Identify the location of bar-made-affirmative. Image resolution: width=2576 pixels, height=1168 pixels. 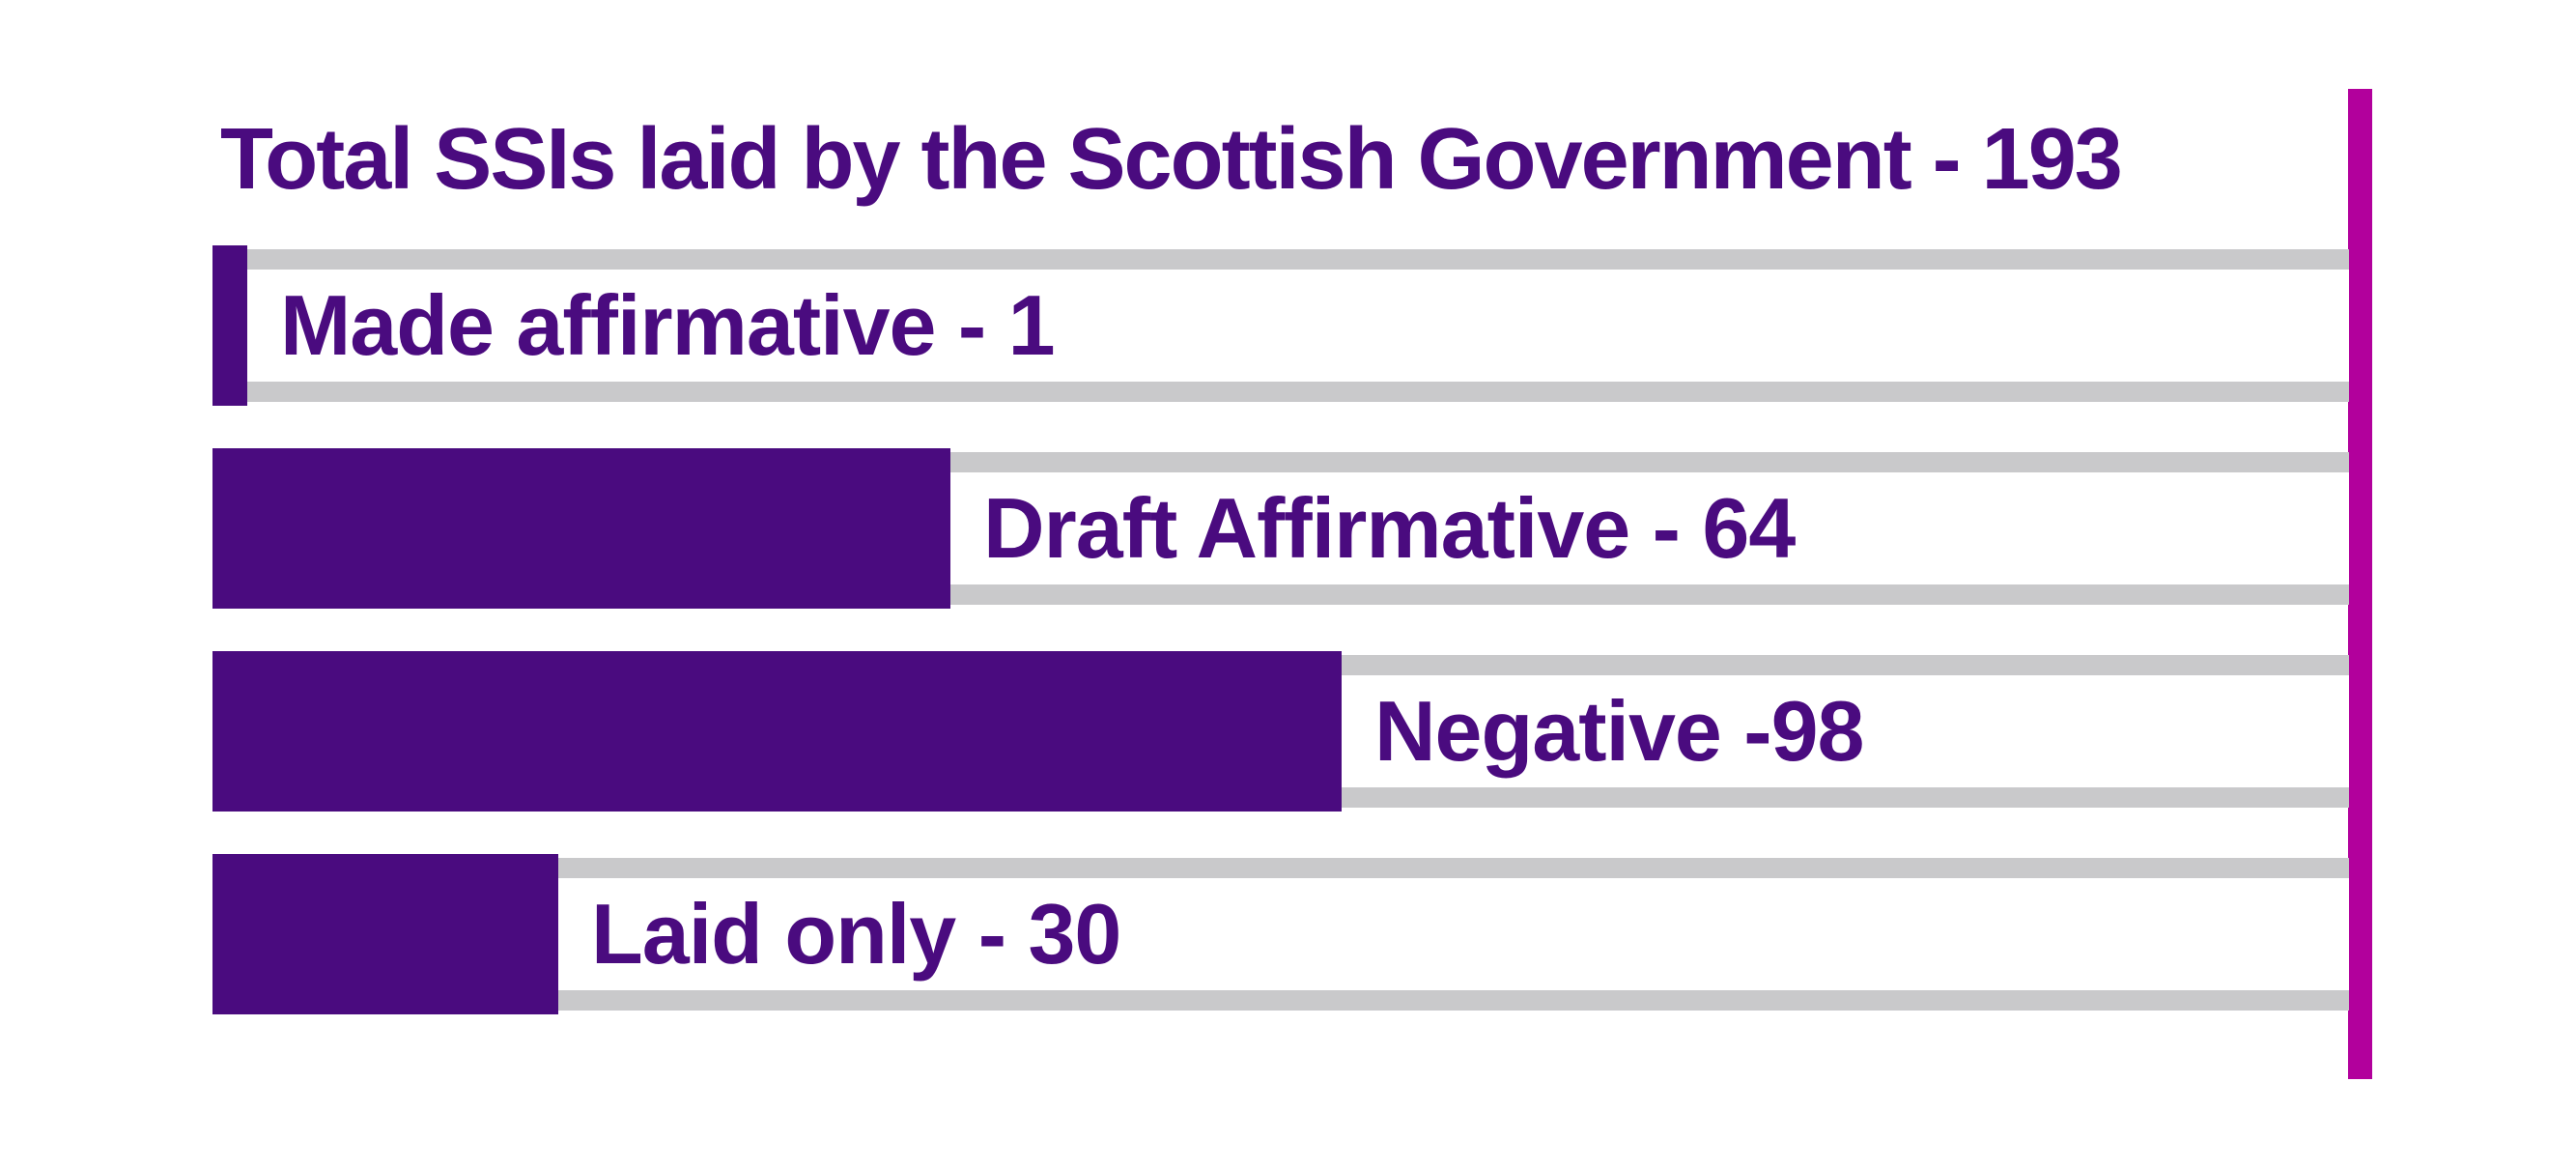
(229, 325).